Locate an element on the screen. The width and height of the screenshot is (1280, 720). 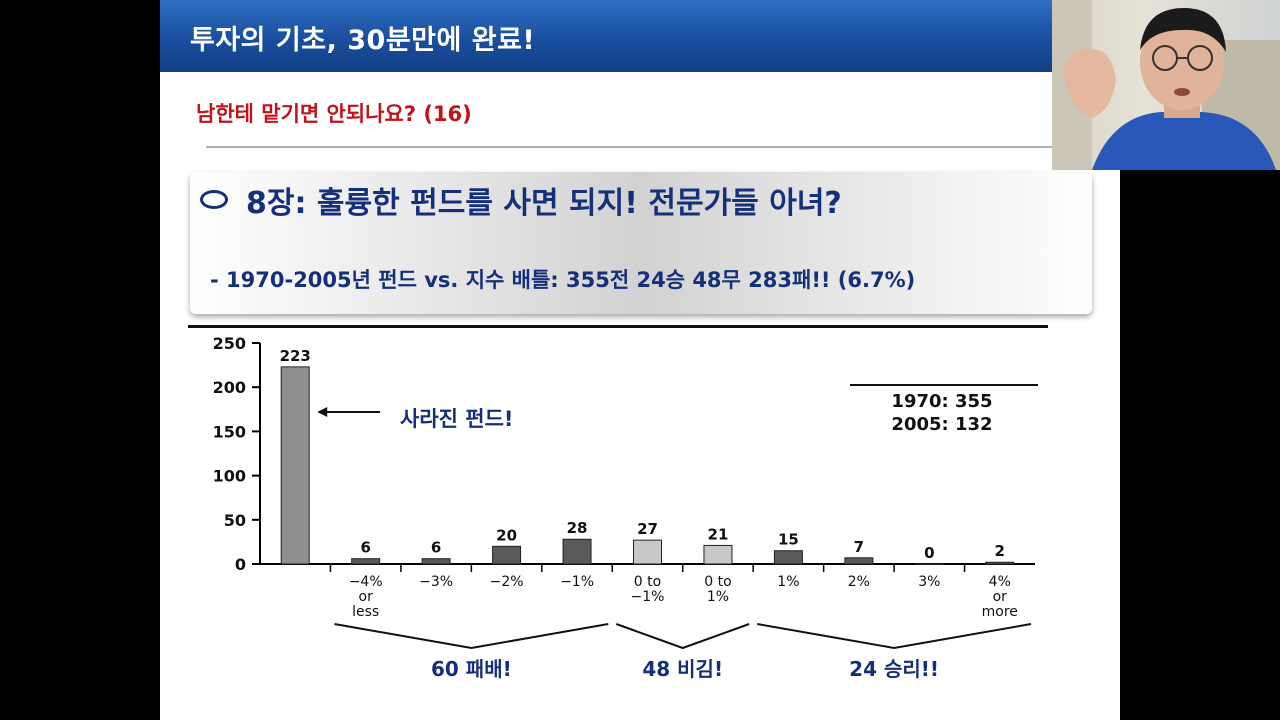
x-category-label: −4% is located at coordinates (366, 582).